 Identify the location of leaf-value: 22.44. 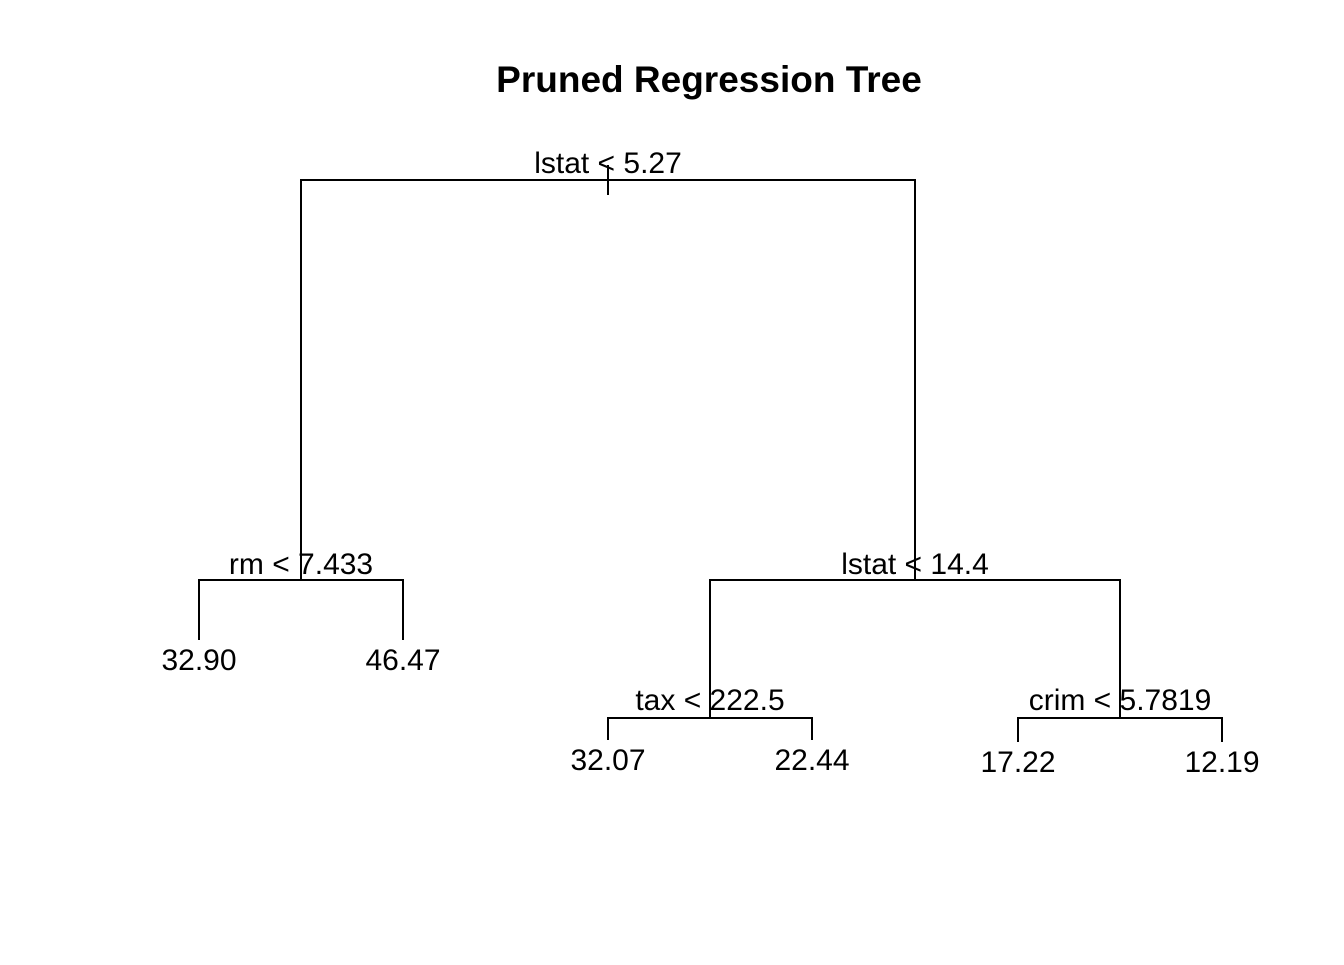
(811, 760).